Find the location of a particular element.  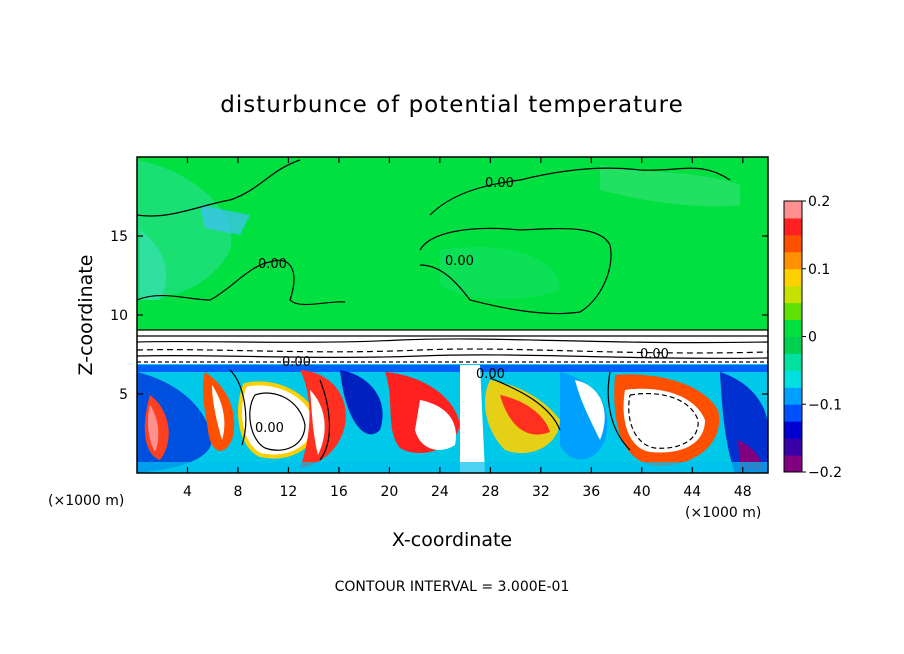

y-tick-label: 15 is located at coordinates (119, 237).